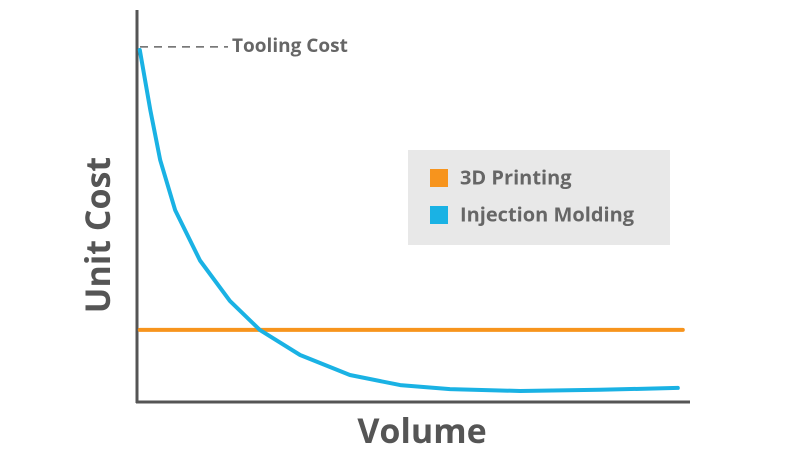 The height and width of the screenshot is (450, 800). What do you see at coordinates (516, 176) in the screenshot?
I see `legend-label: 3D Printing` at bounding box center [516, 176].